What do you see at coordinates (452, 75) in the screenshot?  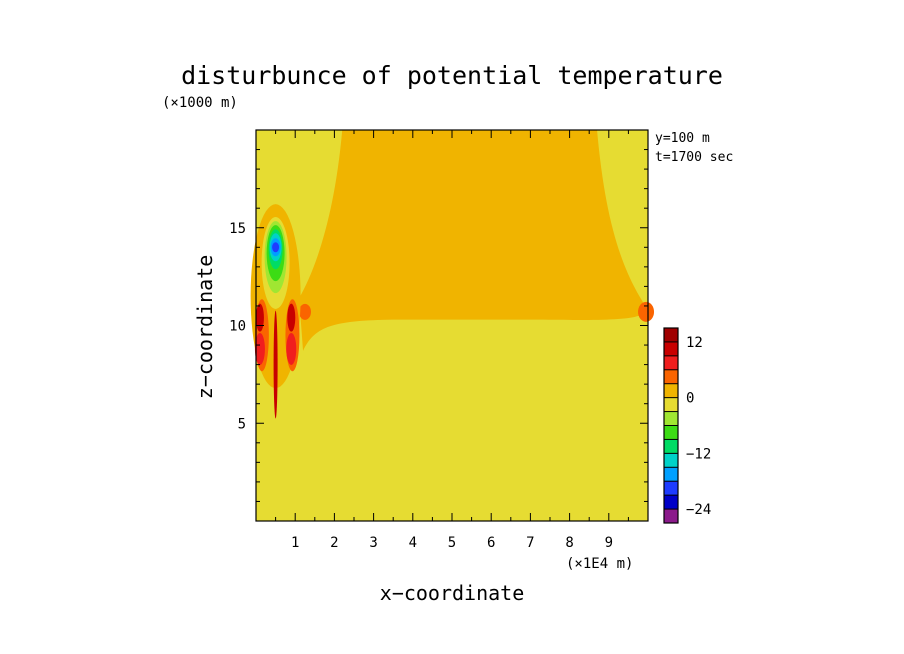 I see `chart-title: disturbunce of potential temperature` at bounding box center [452, 75].